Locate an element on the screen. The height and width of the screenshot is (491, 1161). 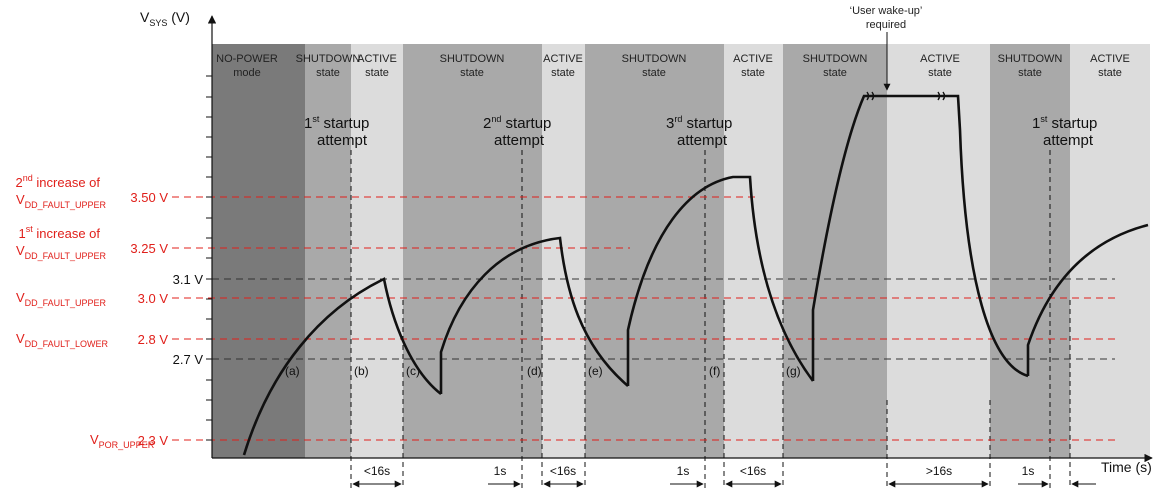
startup-attempt-2-line2: attempt is located at coordinates (519, 140).